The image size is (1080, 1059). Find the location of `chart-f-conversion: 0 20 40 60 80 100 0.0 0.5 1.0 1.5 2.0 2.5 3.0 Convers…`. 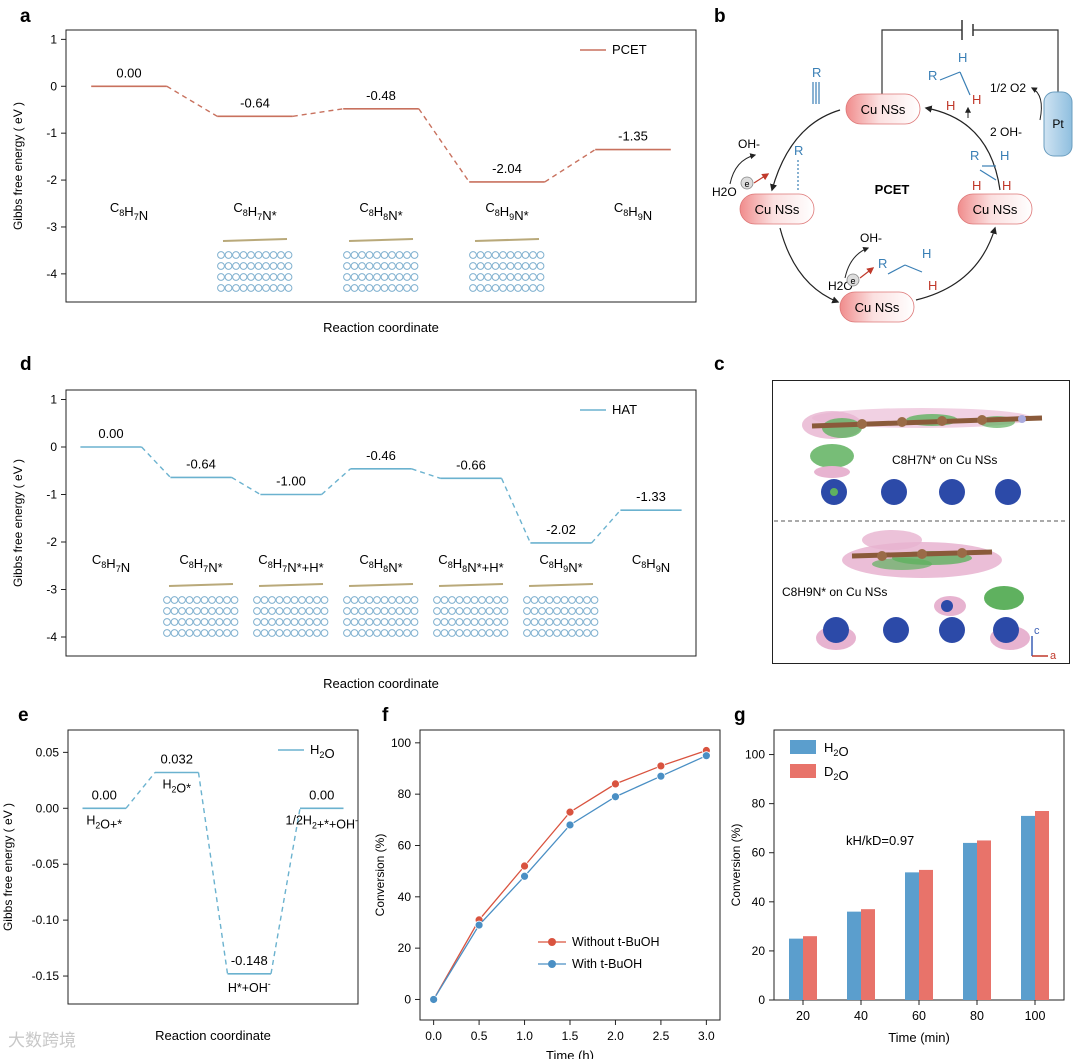

chart-f-conversion: 0 20 40 60 80 100 0.0 0.5 1.0 1.5 2.0 2.5 3.0 Convers… is located at coordinates (547, 894).